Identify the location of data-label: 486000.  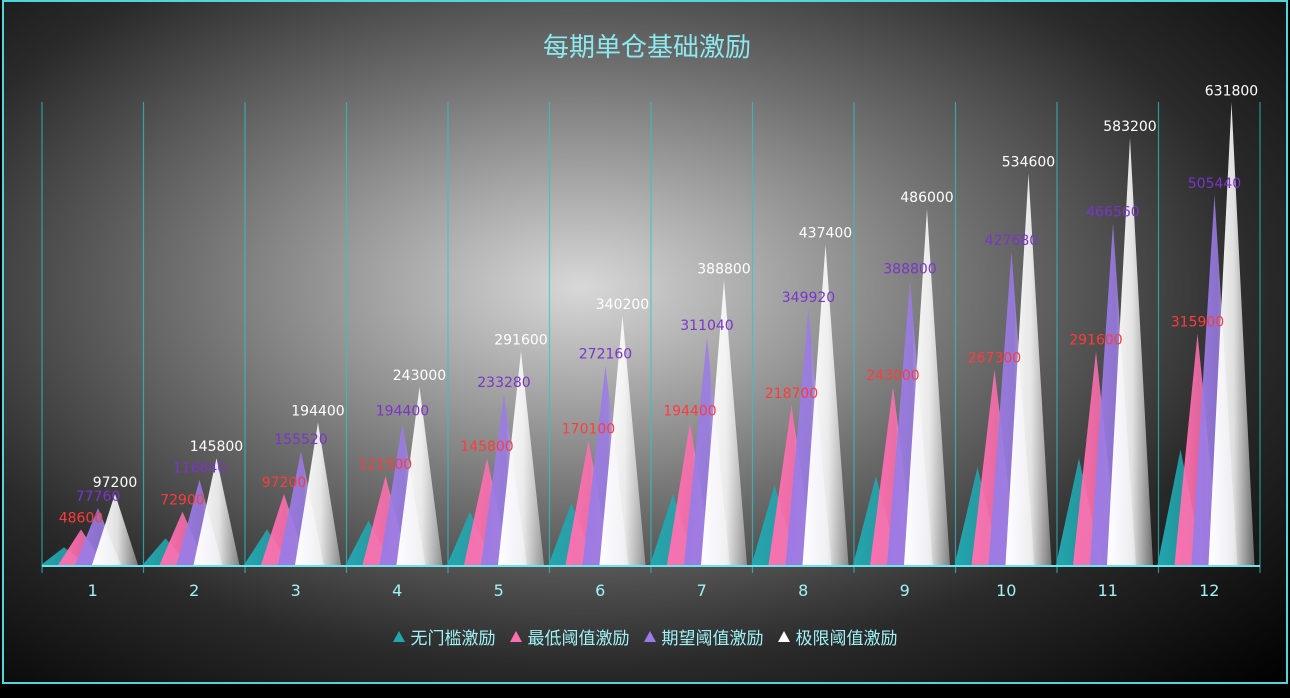
(926, 198).